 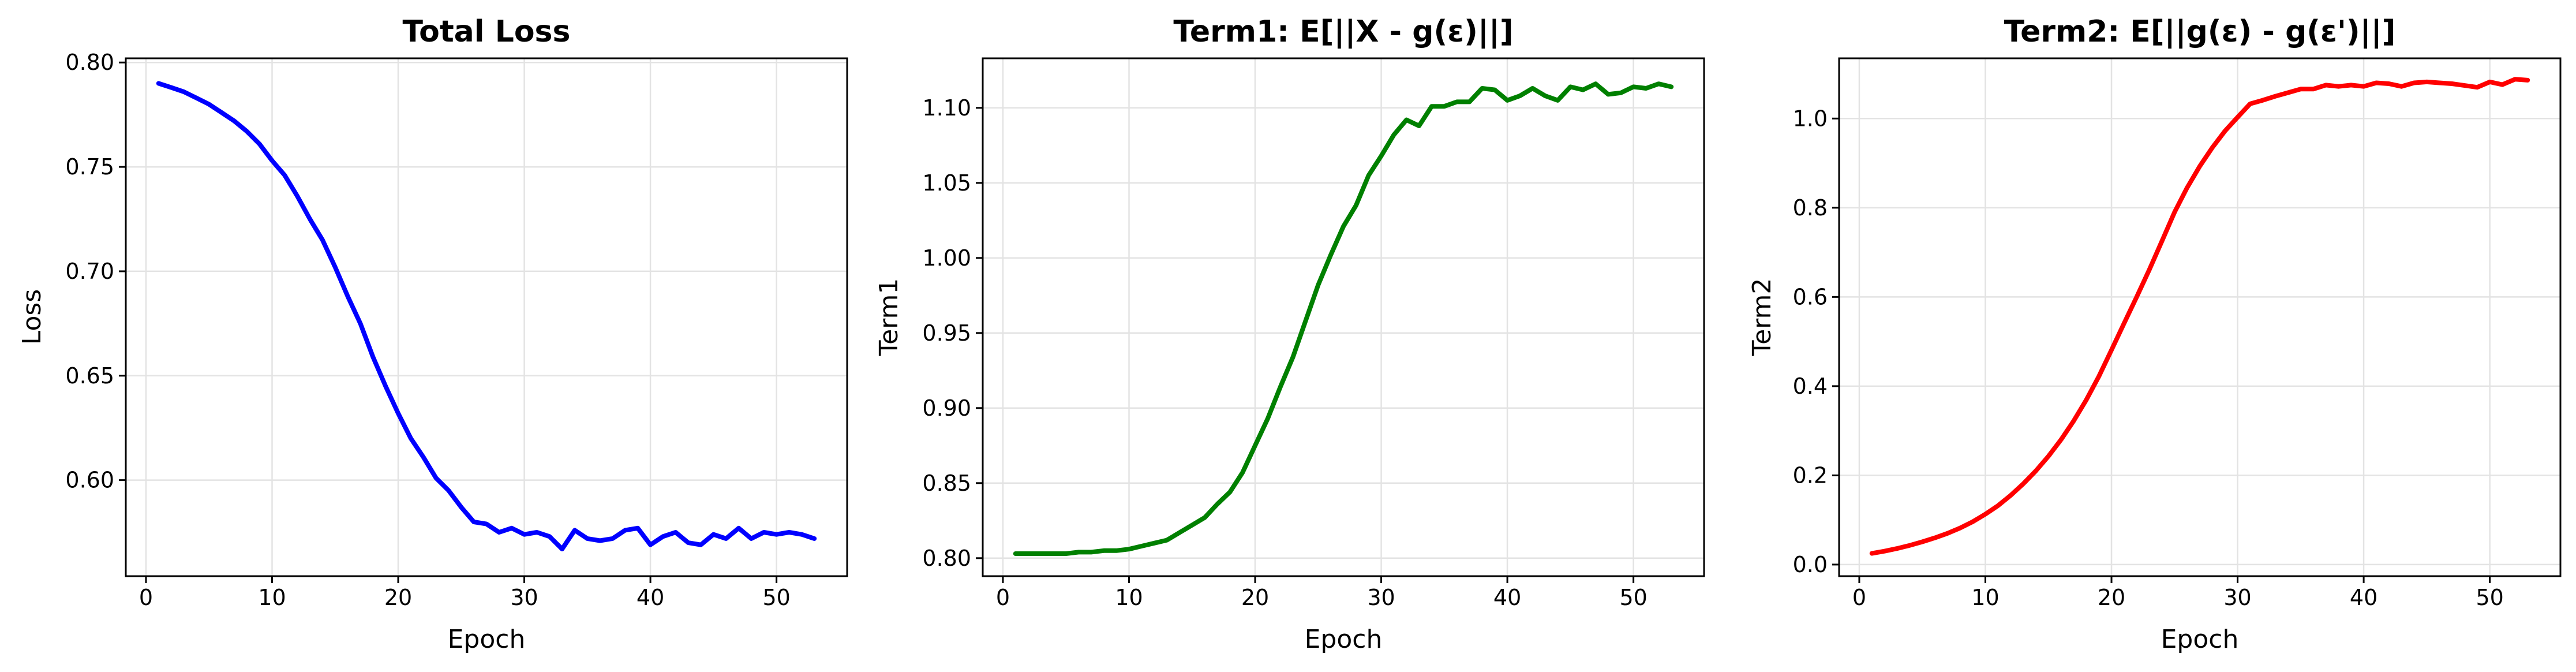 I want to click on y-tick-label: 1.00, so click(x=947, y=258).